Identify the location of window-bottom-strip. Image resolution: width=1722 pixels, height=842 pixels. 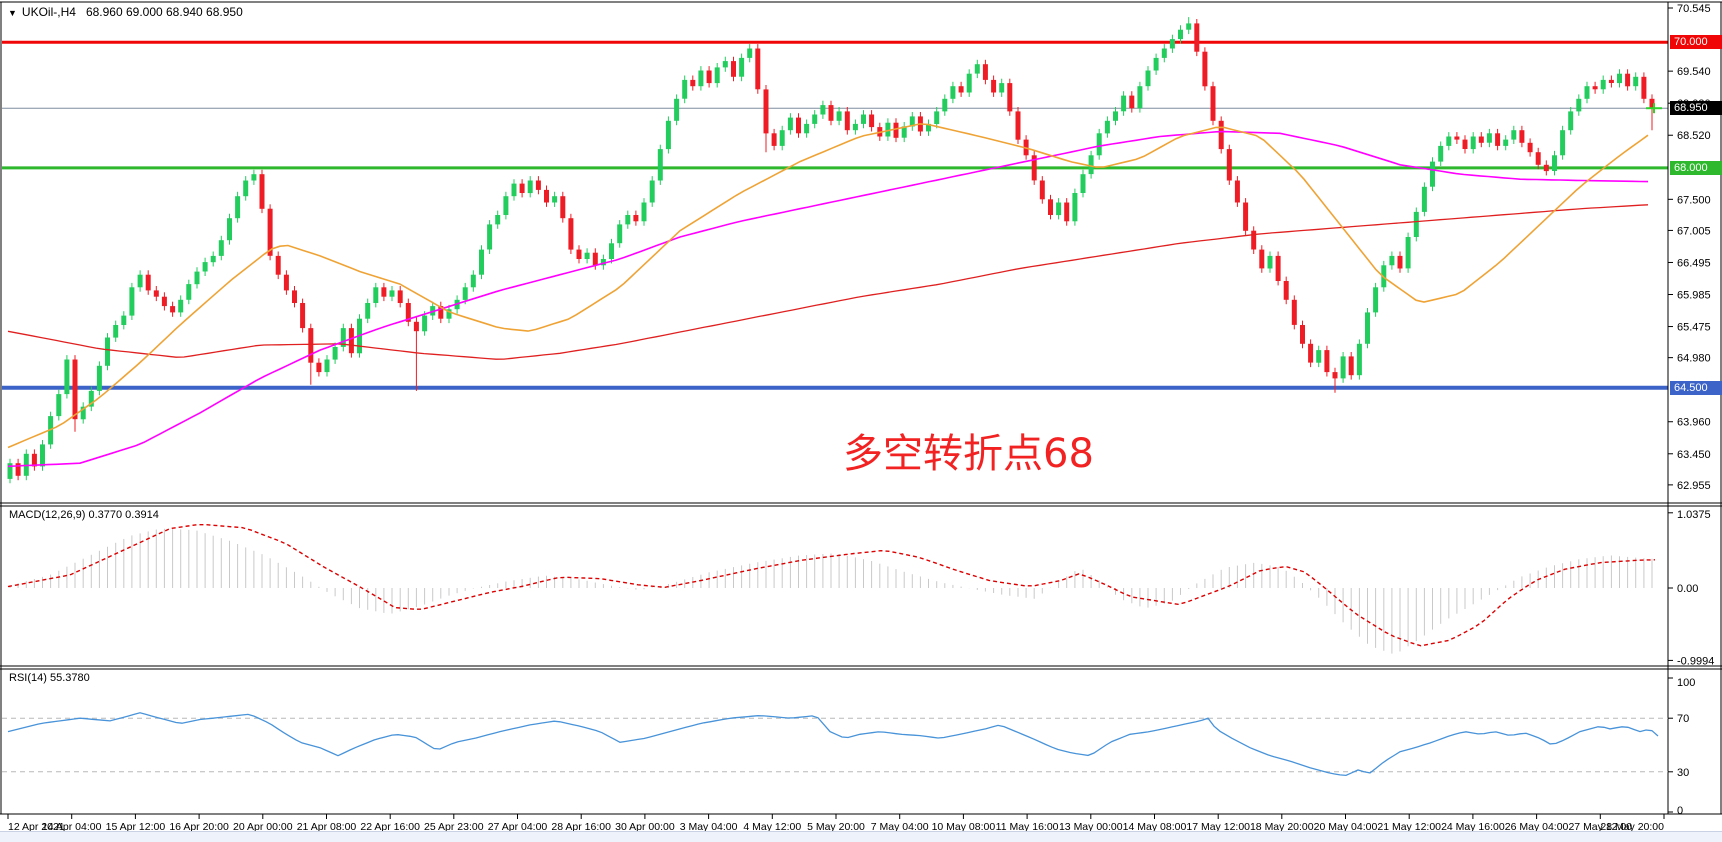
(861, 836).